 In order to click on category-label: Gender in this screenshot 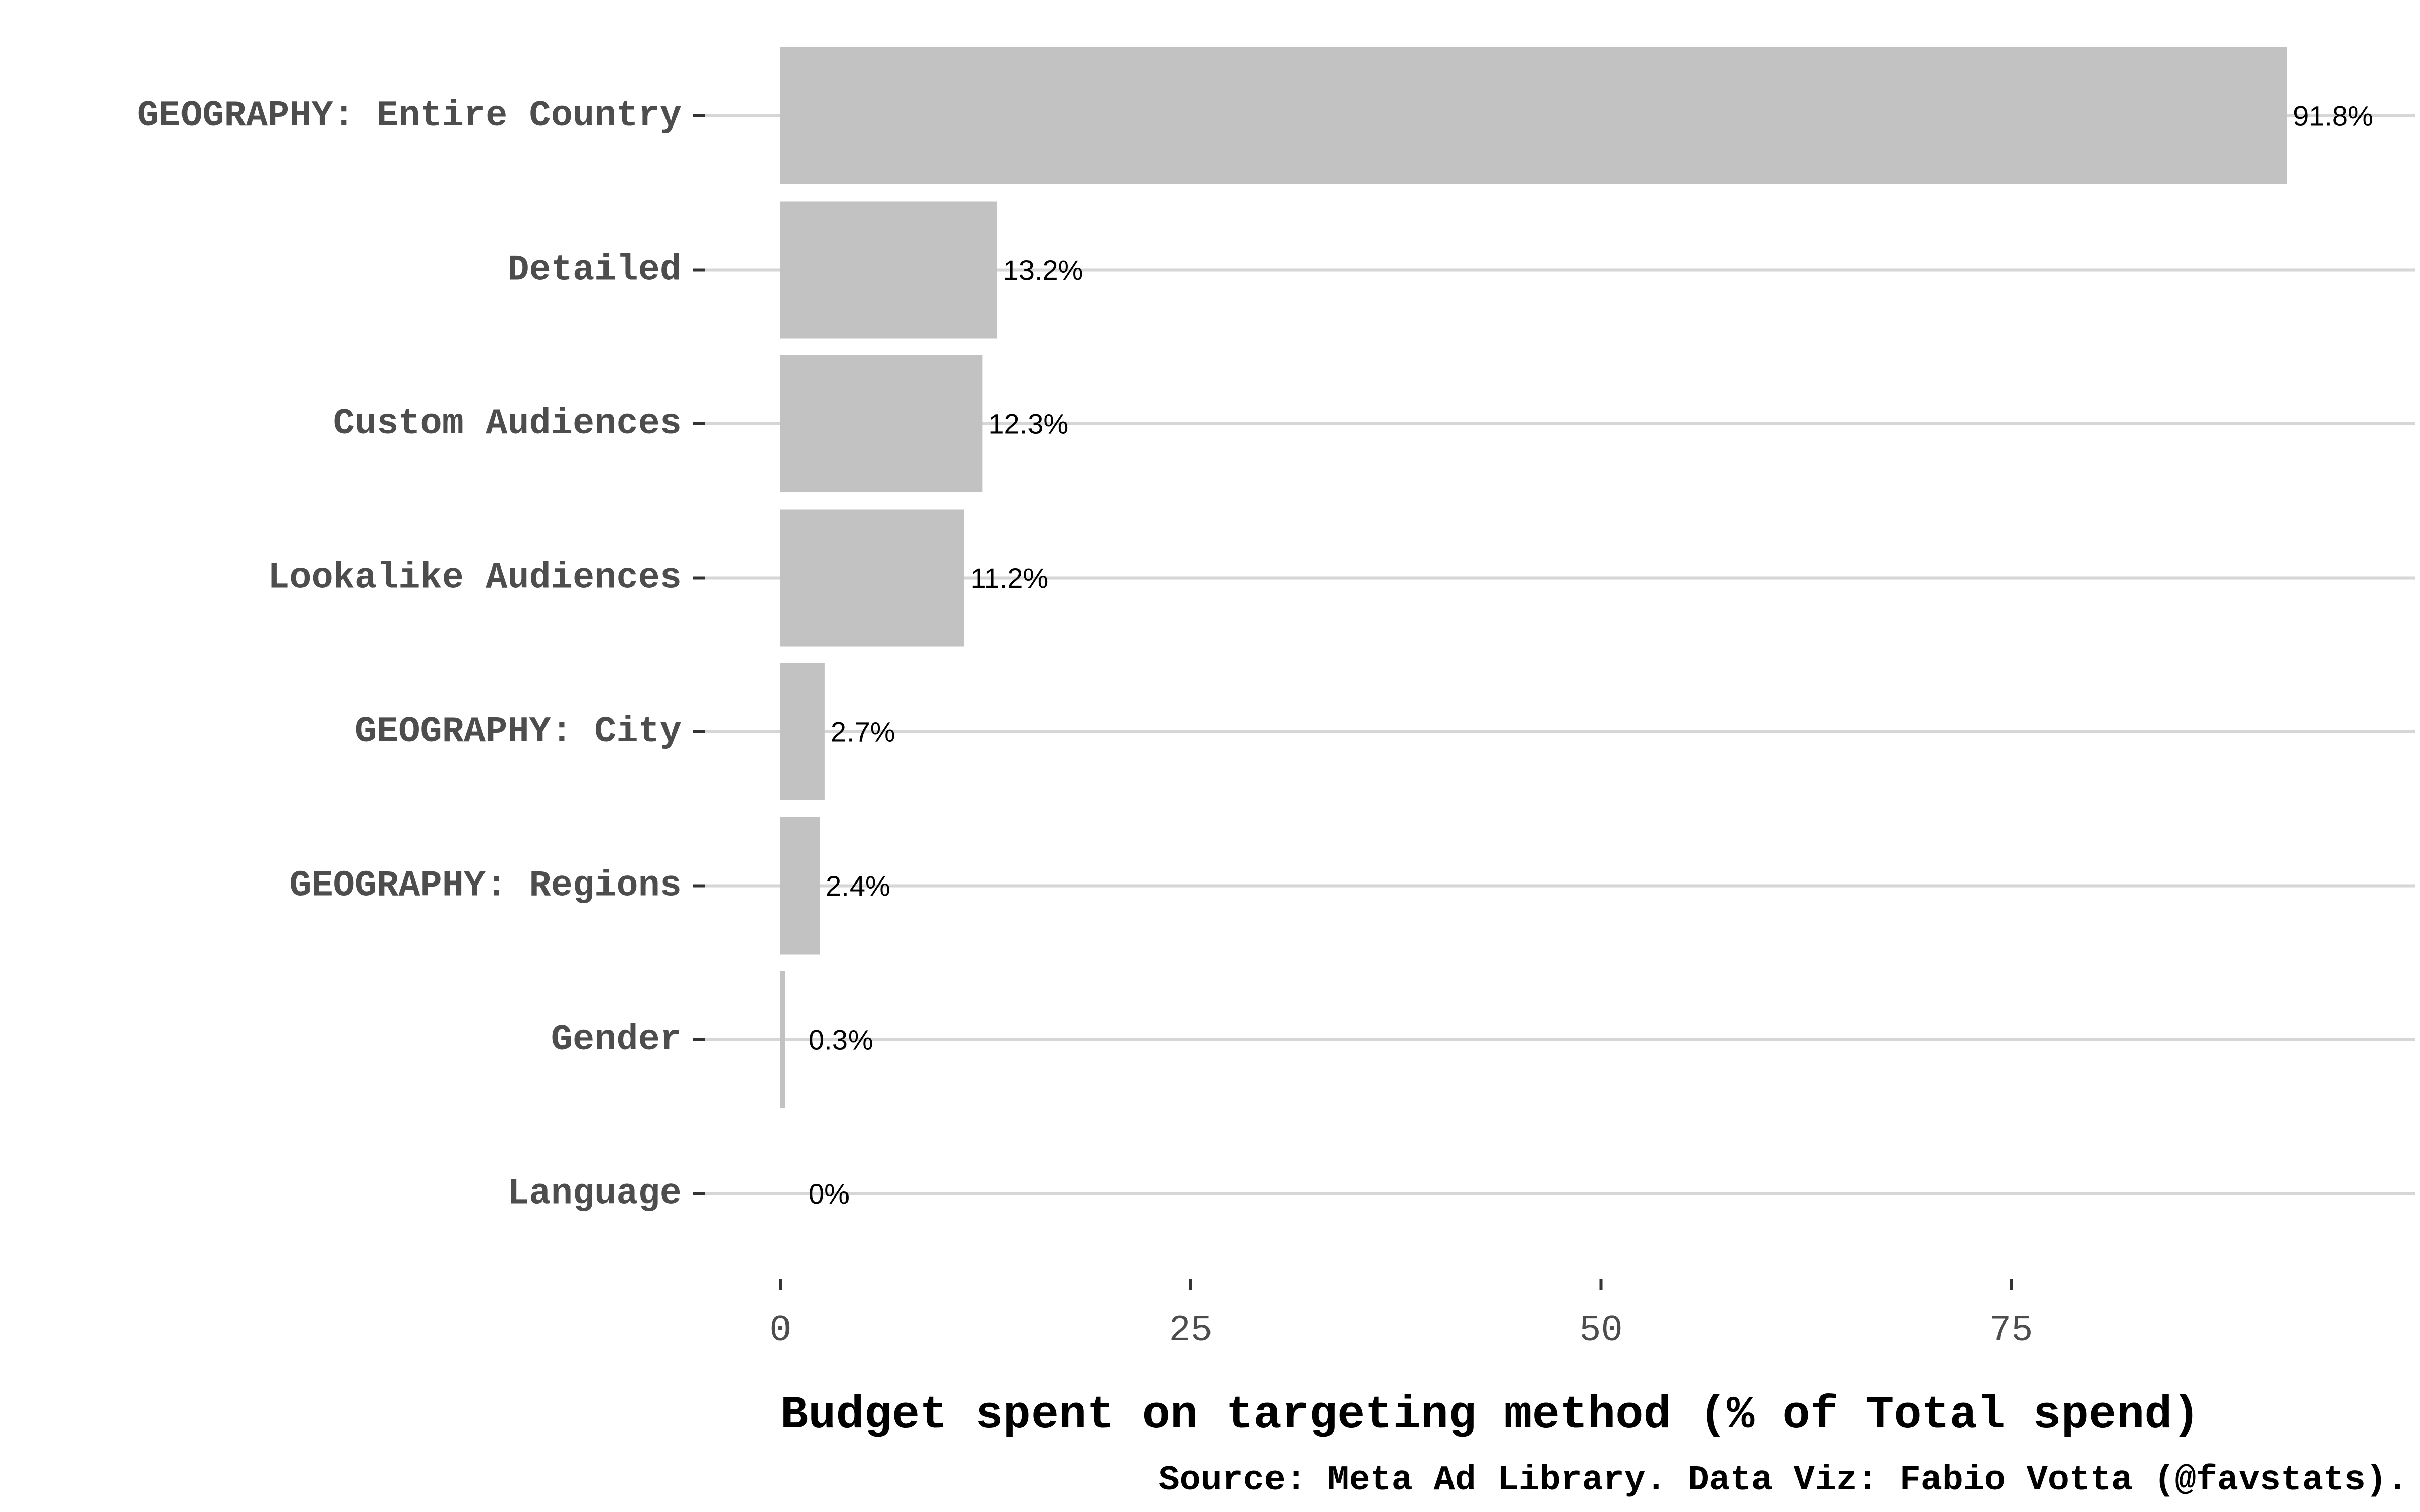, I will do `click(616, 1039)`.